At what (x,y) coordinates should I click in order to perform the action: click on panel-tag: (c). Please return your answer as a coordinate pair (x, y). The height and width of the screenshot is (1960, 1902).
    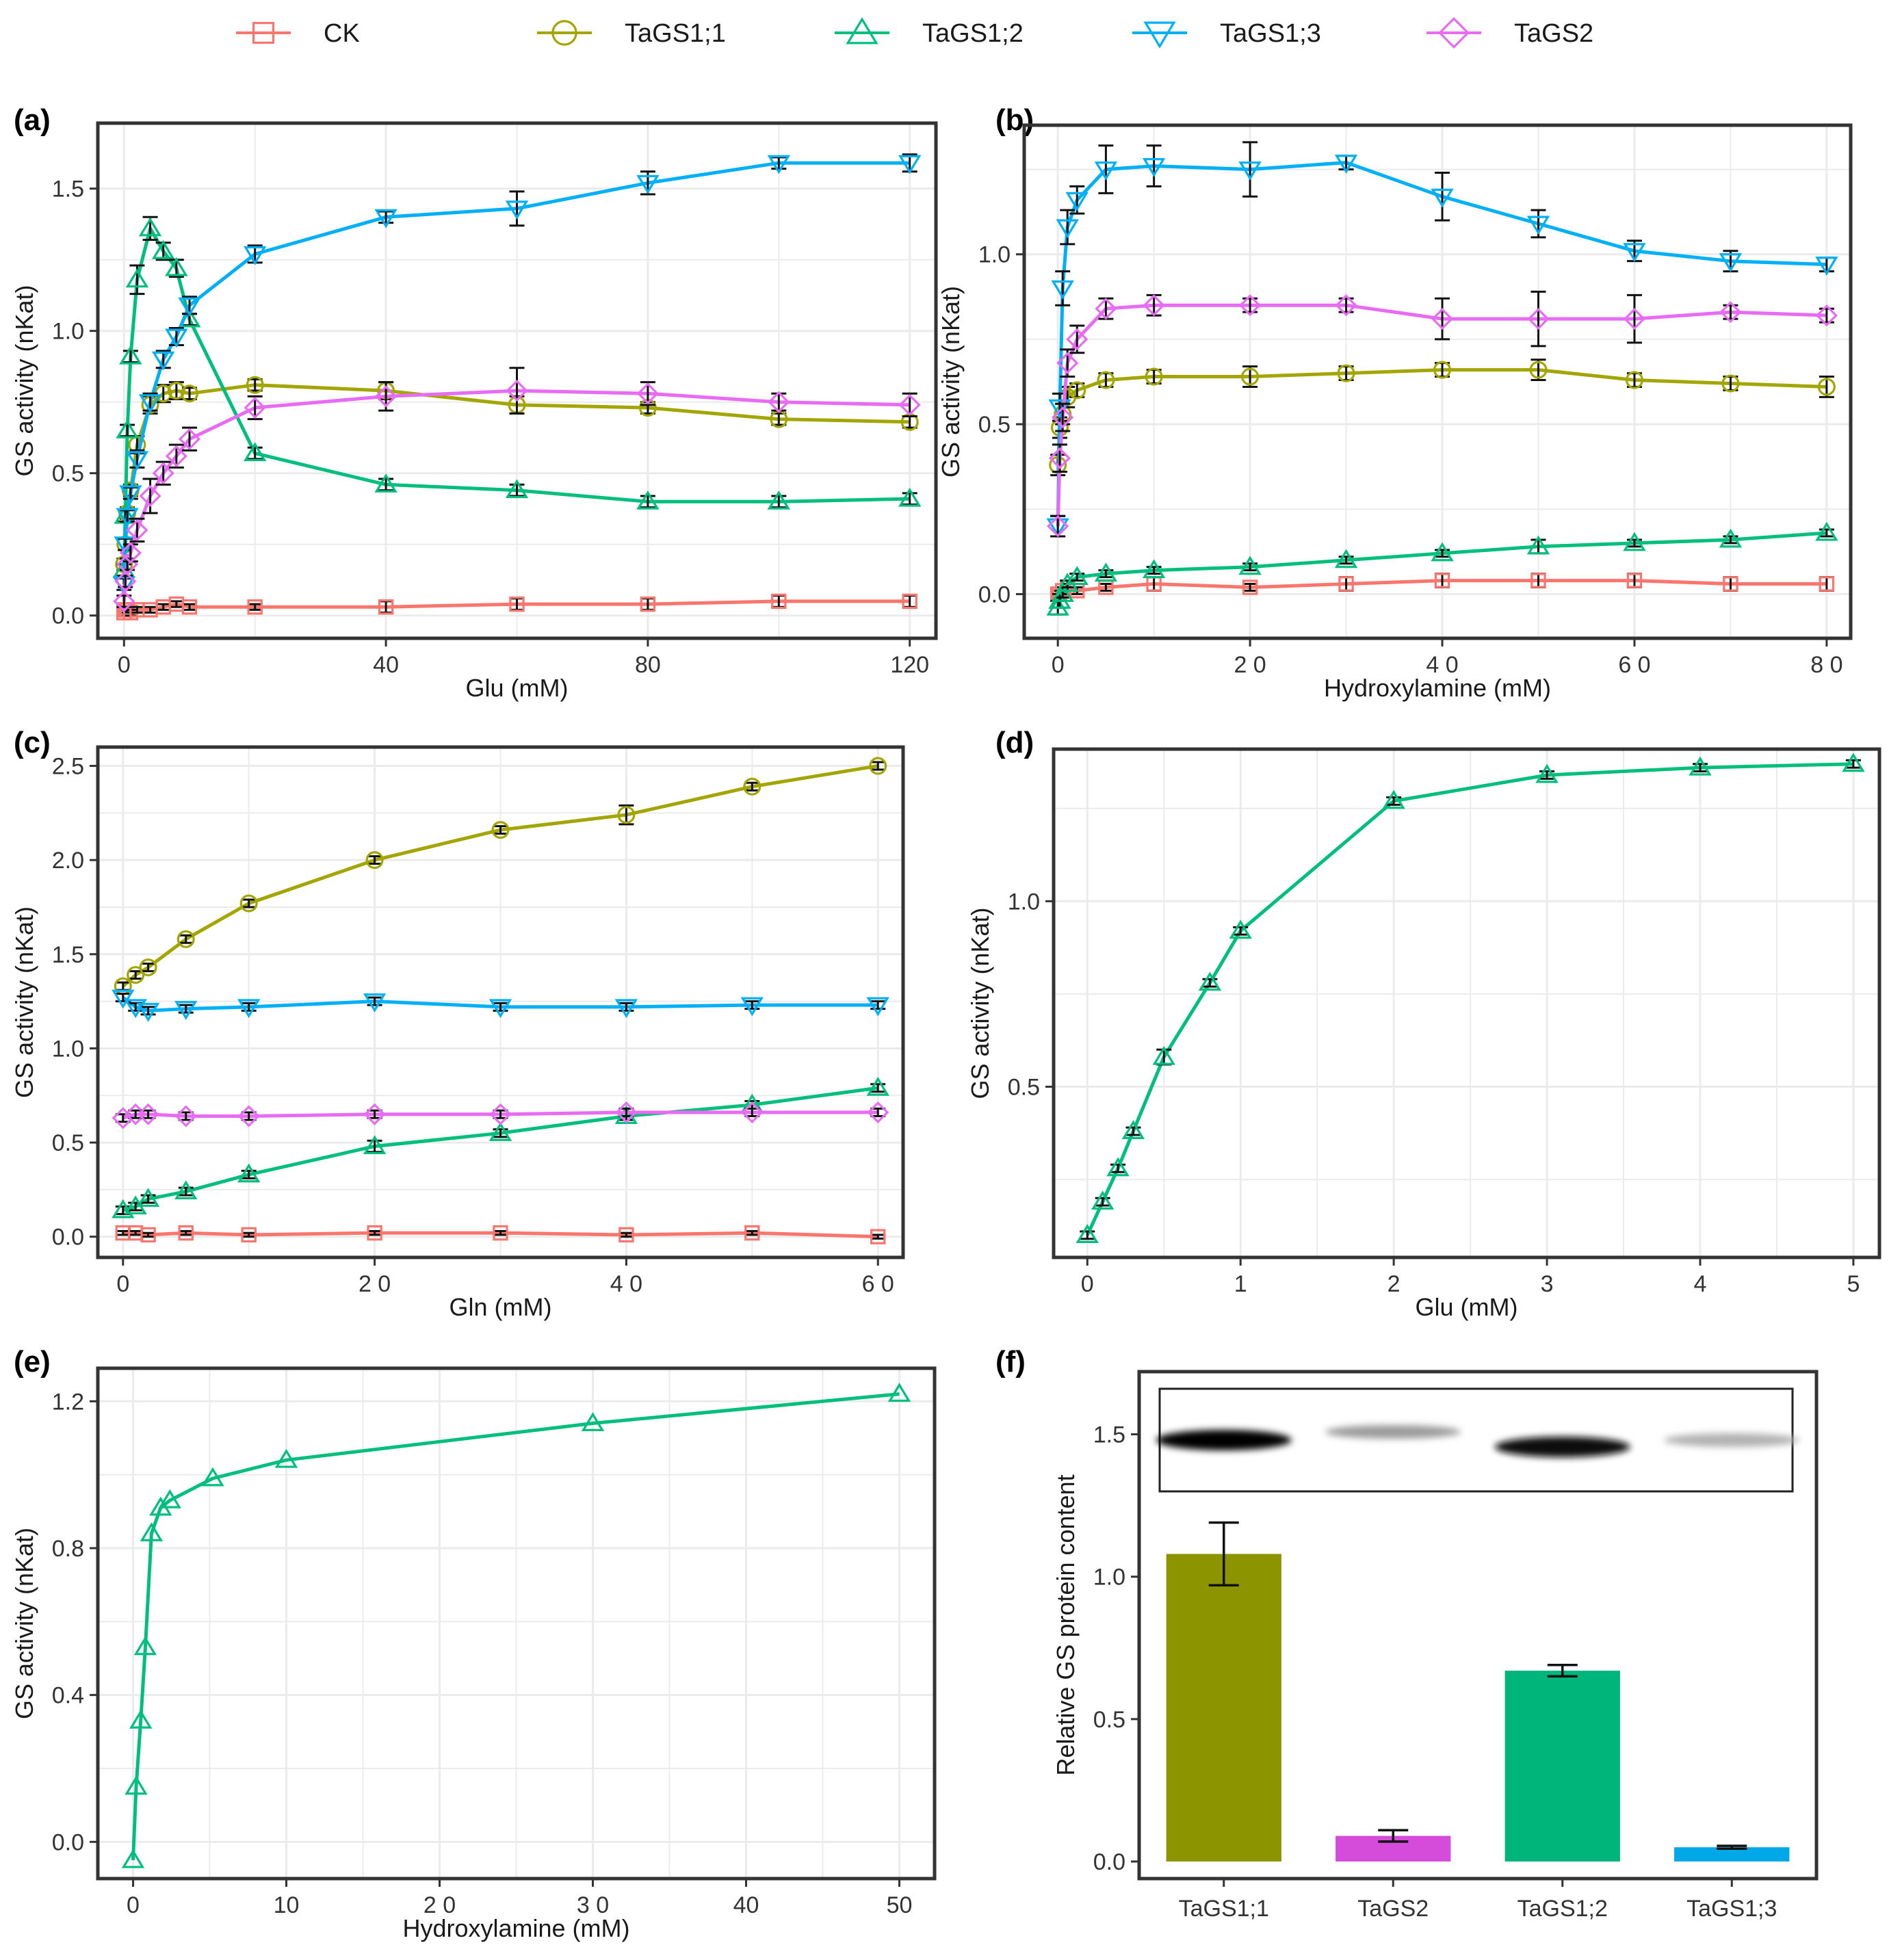
    Looking at the image, I should click on (32, 742).